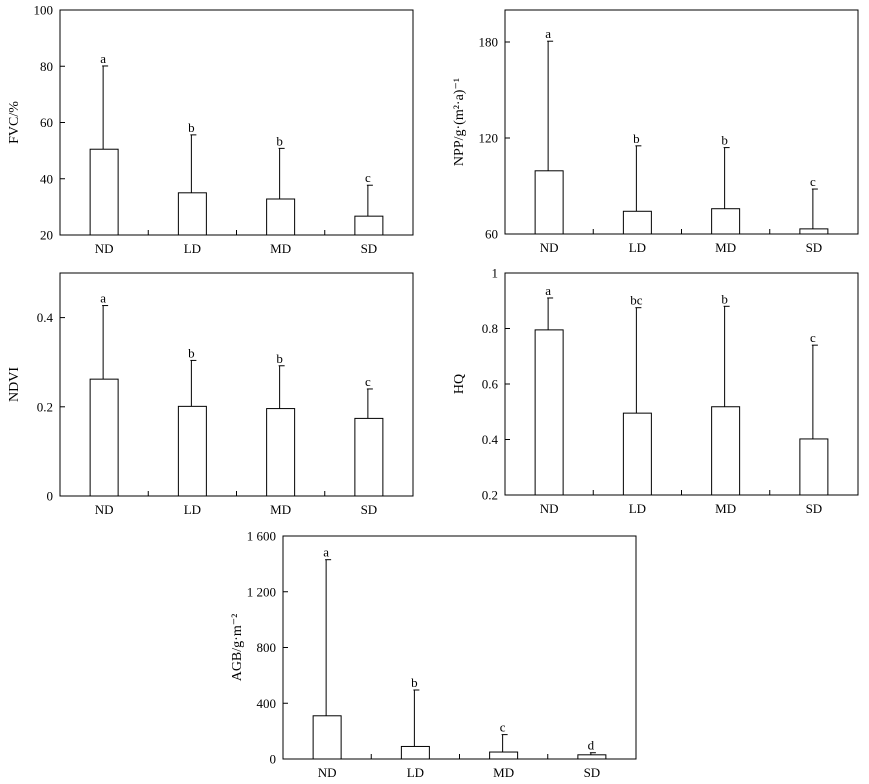  I want to click on significance-letter: bc, so click(636, 300).